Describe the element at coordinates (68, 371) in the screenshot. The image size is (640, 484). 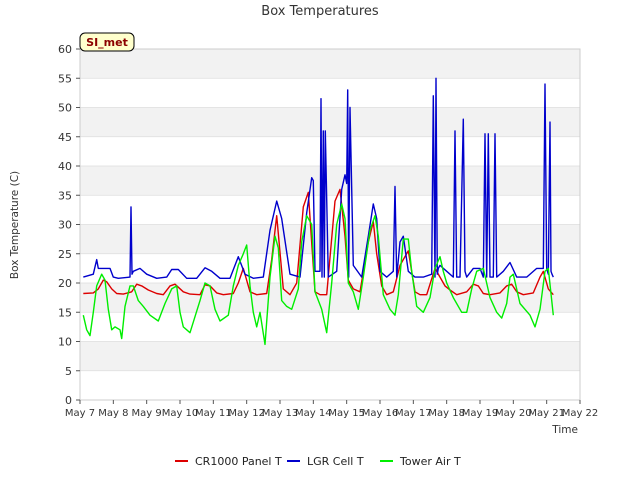
I see `y-tick-label: 5` at that location.